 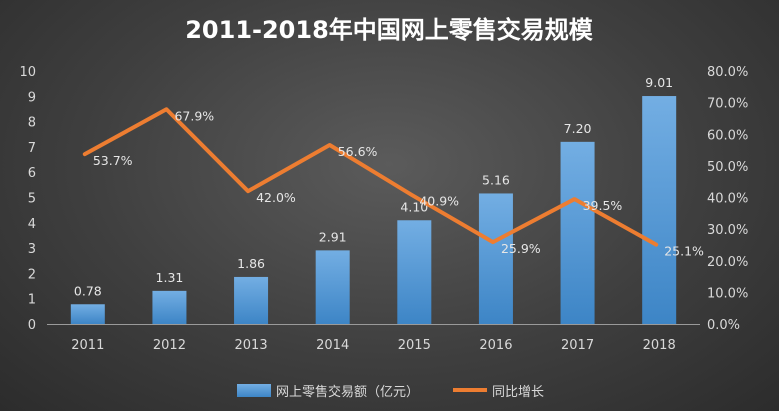 I want to click on growth-value-label: 25.9%, so click(x=521, y=248).